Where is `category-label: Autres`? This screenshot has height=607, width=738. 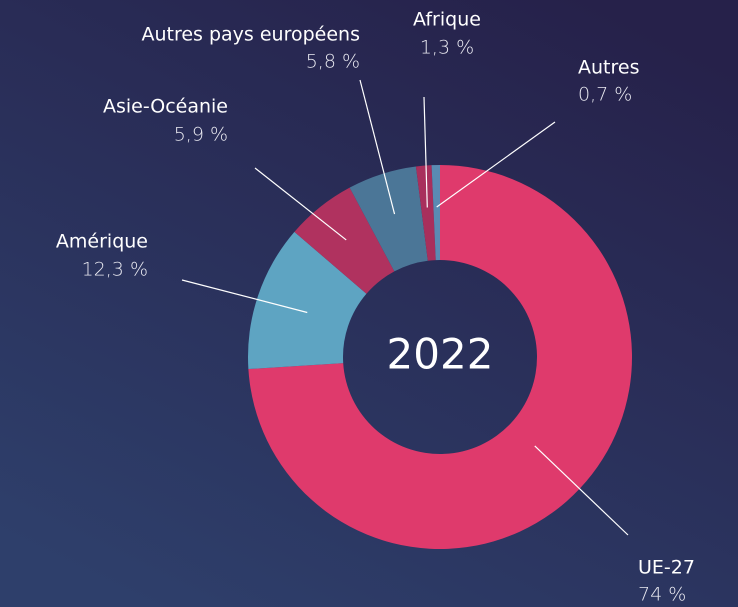
category-label: Autres is located at coordinates (608, 68).